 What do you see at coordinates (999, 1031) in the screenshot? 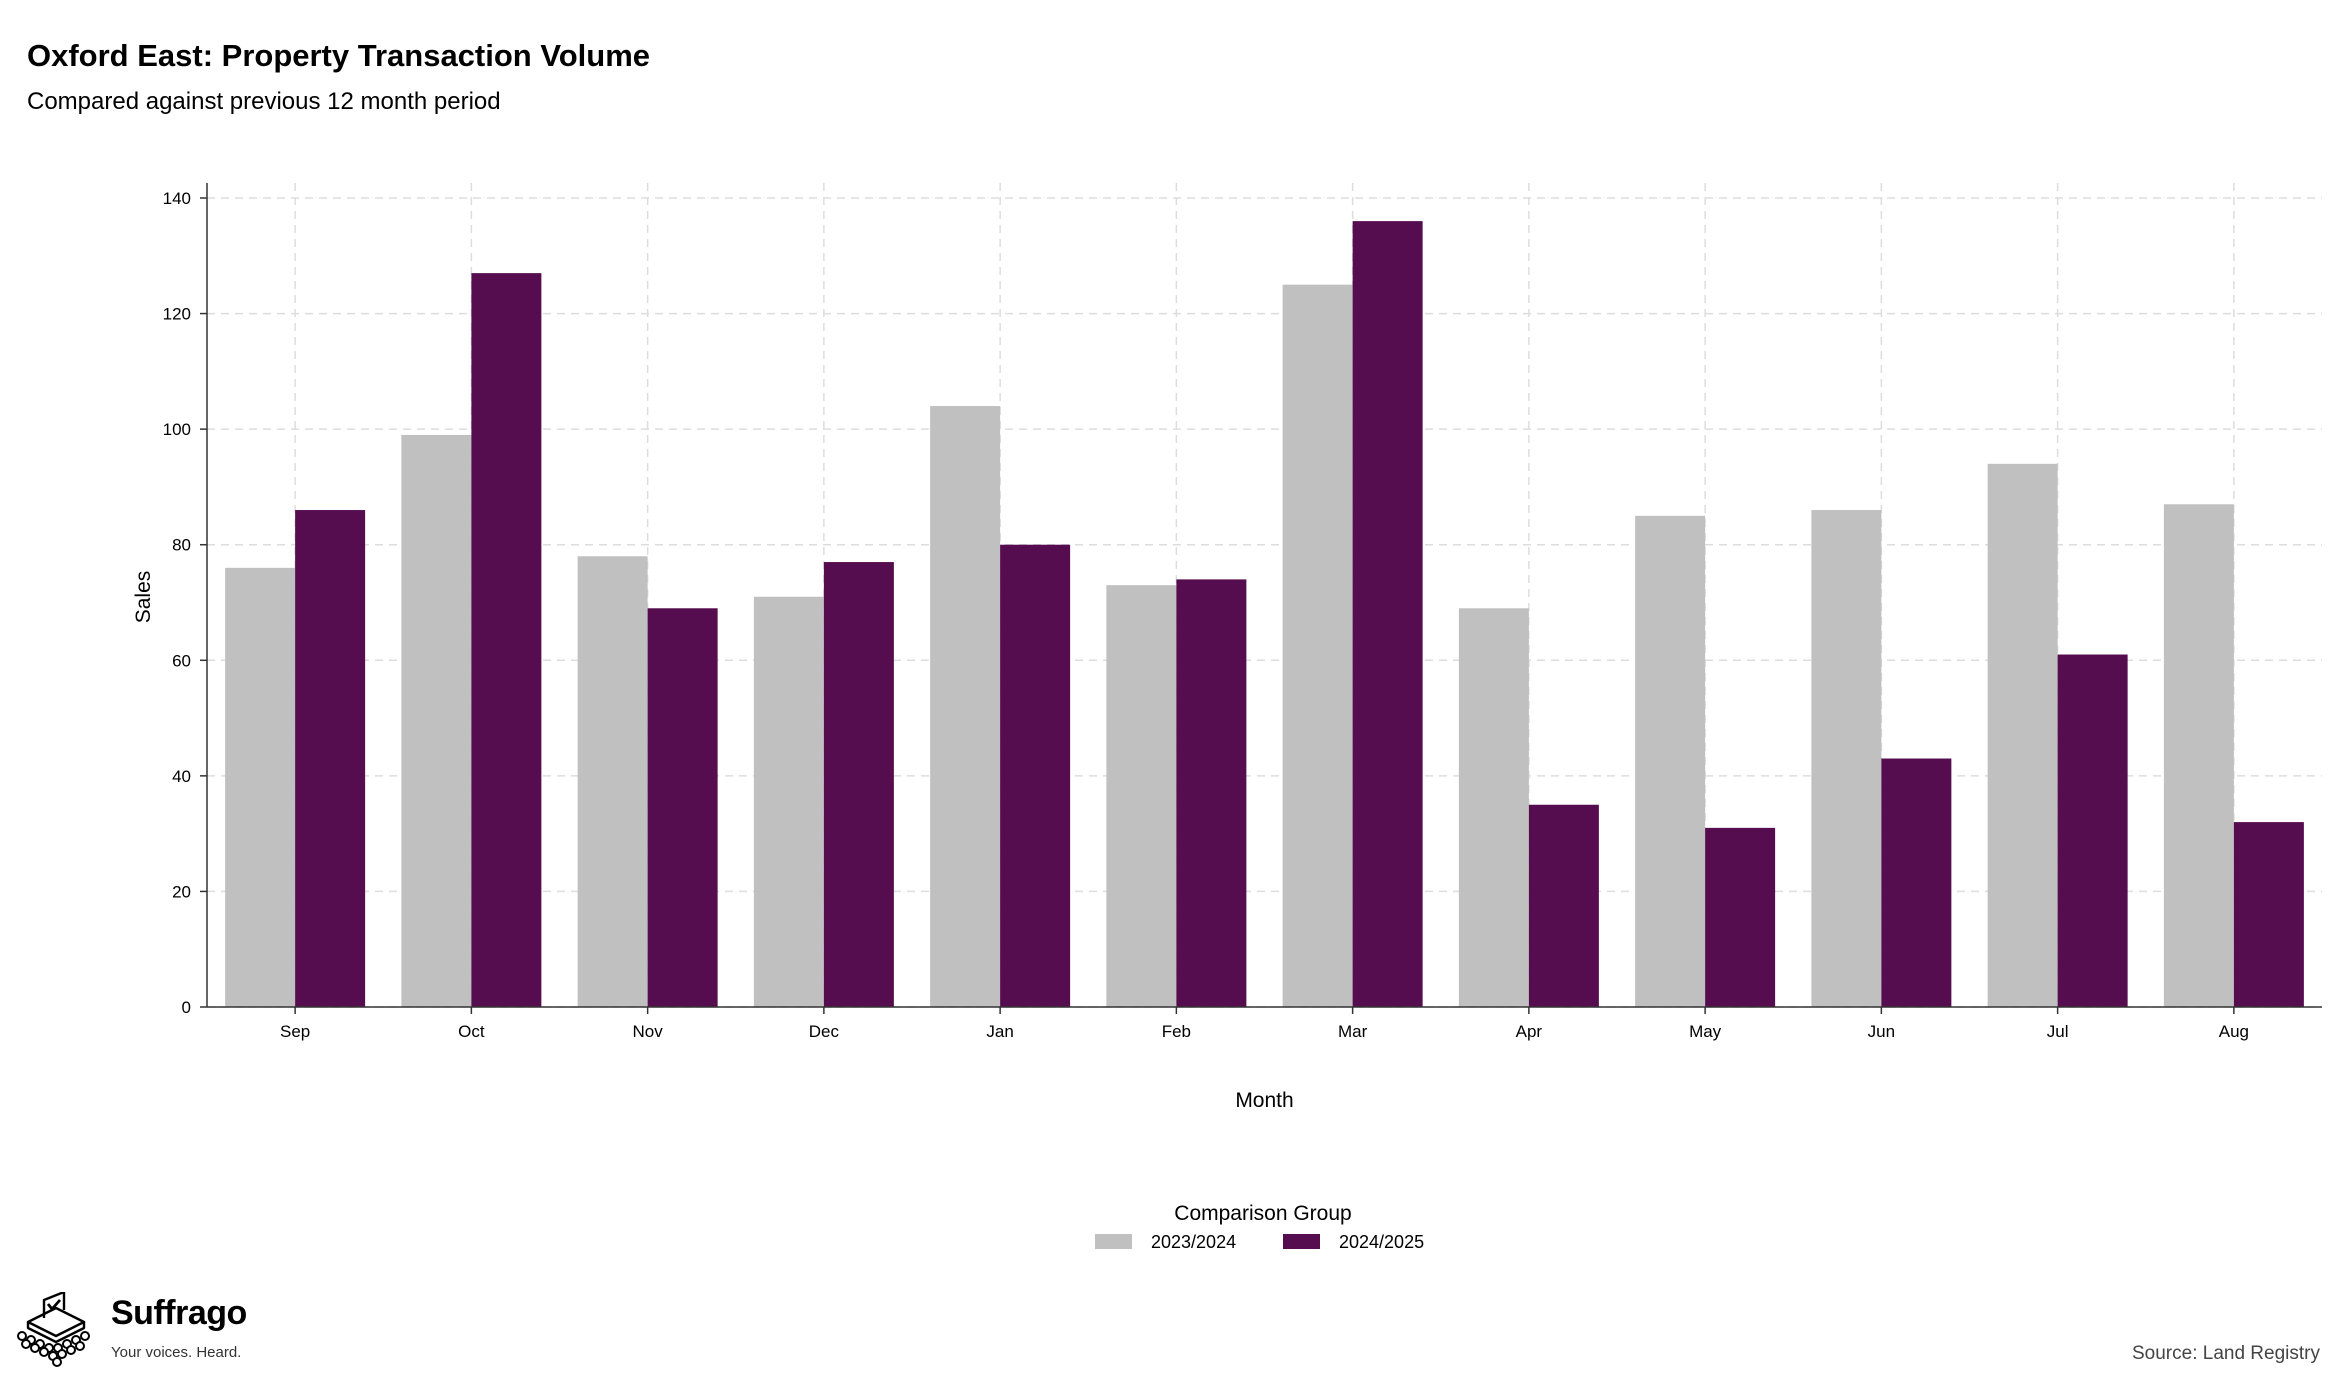
I see `x-tick-label: Jan` at bounding box center [999, 1031].